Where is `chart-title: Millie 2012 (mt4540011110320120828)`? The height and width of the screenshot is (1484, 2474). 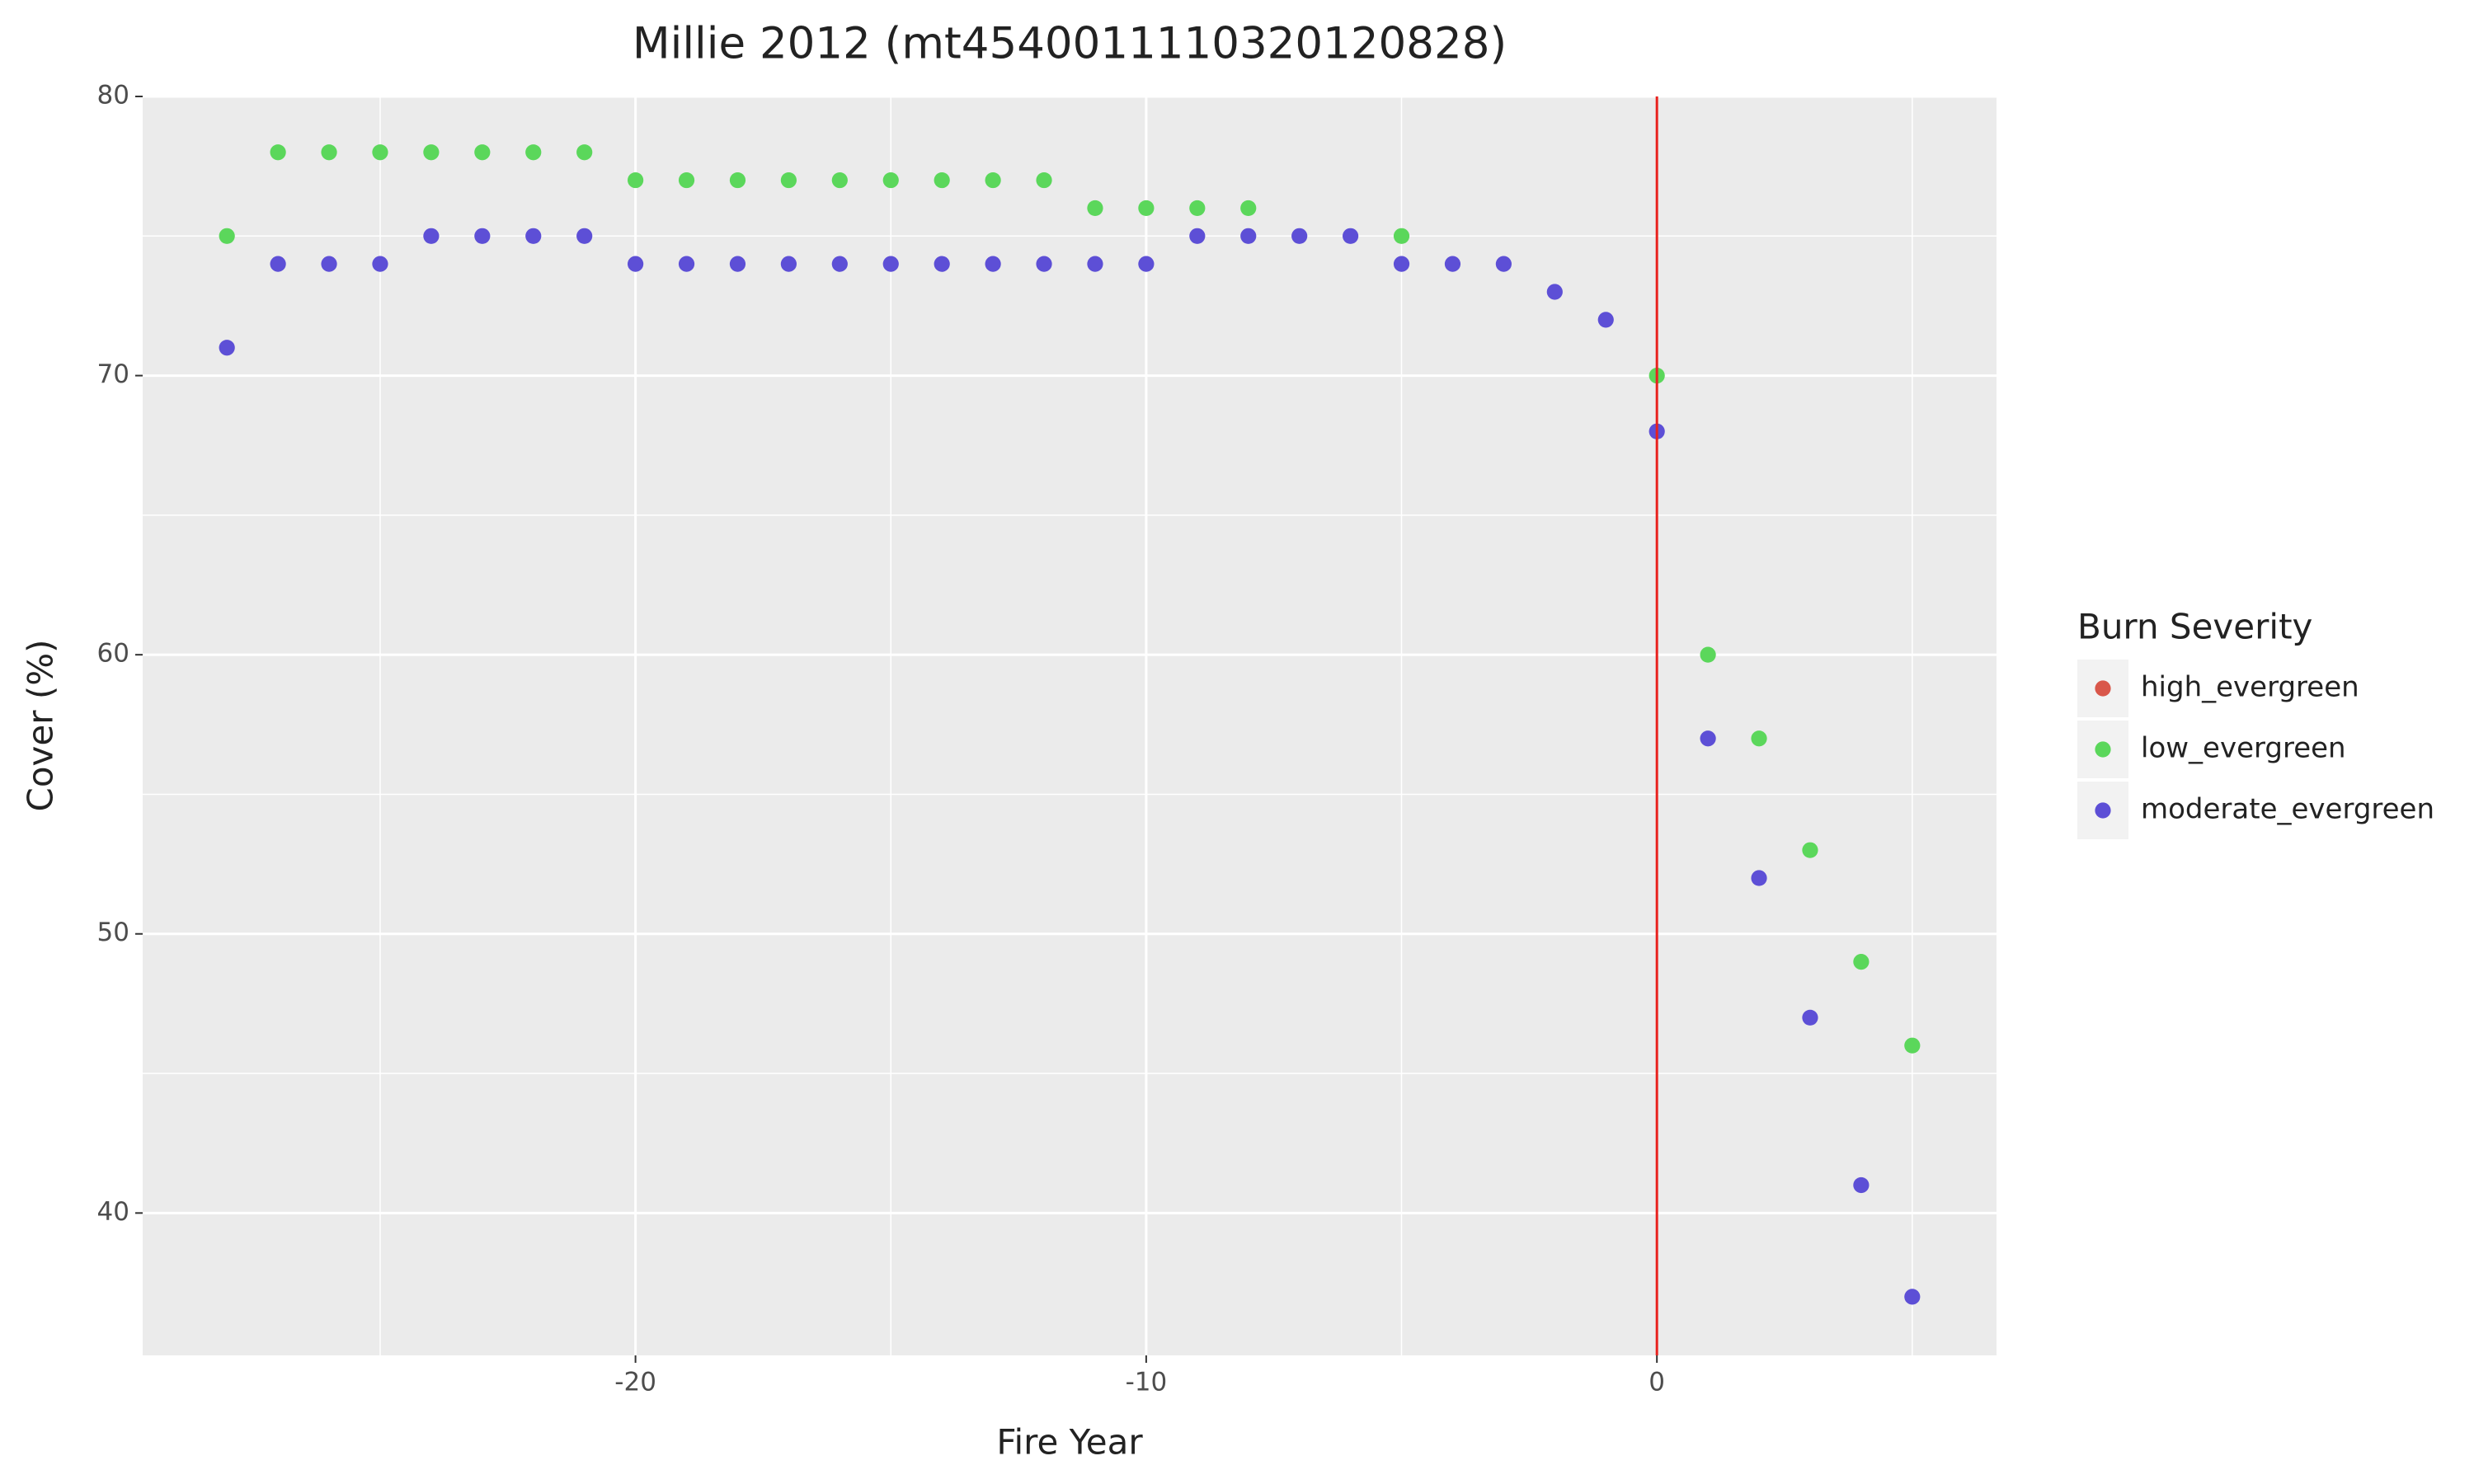
chart-title: Millie 2012 (mt4540011110320120828) is located at coordinates (1070, 44).